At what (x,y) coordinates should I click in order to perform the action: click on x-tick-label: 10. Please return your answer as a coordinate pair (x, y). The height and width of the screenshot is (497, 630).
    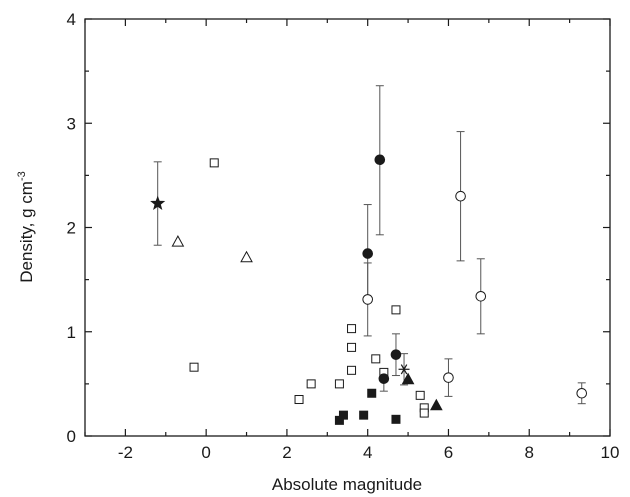
    Looking at the image, I should click on (610, 452).